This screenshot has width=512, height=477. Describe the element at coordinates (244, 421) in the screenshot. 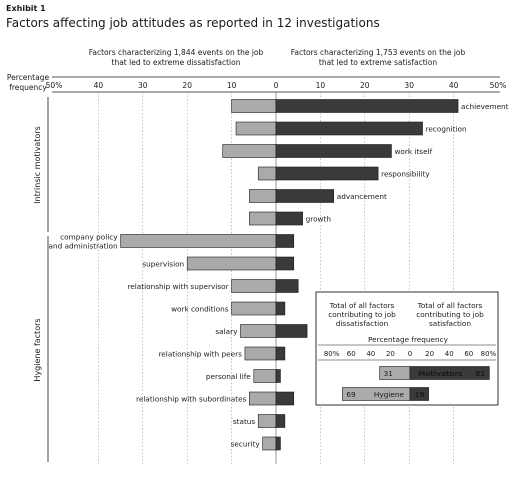

I see `category-label: status` at that location.